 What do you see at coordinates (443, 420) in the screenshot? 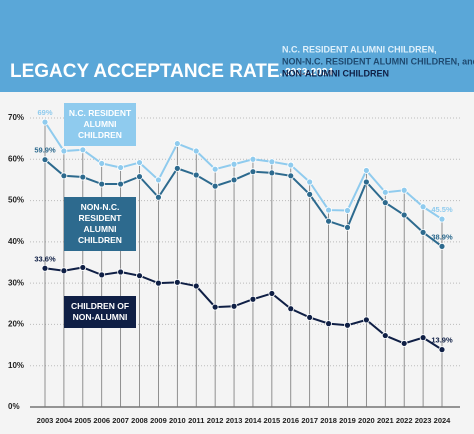
I see `x-tick-label: 2024` at bounding box center [443, 420].